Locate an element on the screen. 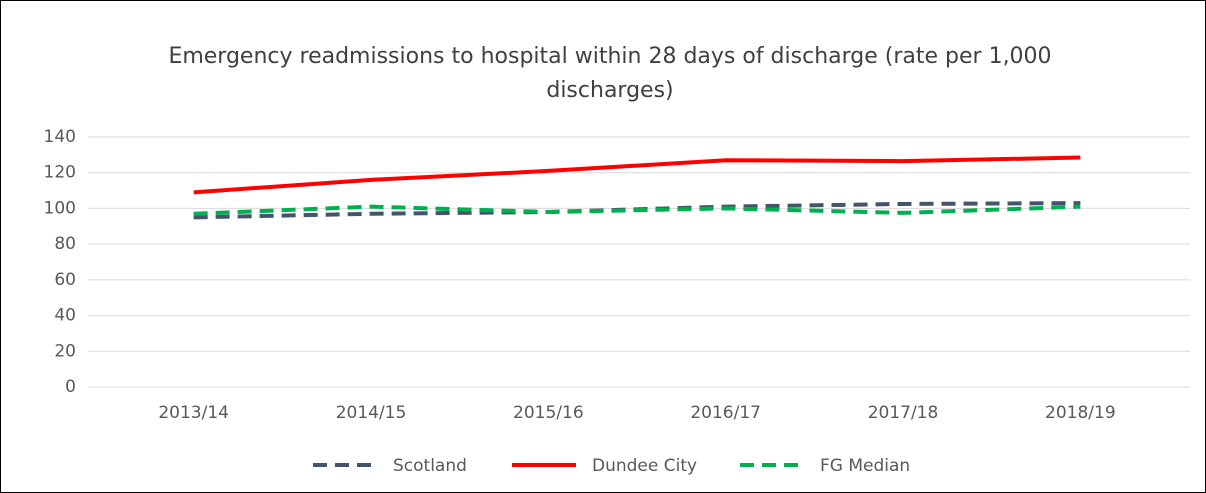  y-tick-label: 100 is located at coordinates (60, 208).